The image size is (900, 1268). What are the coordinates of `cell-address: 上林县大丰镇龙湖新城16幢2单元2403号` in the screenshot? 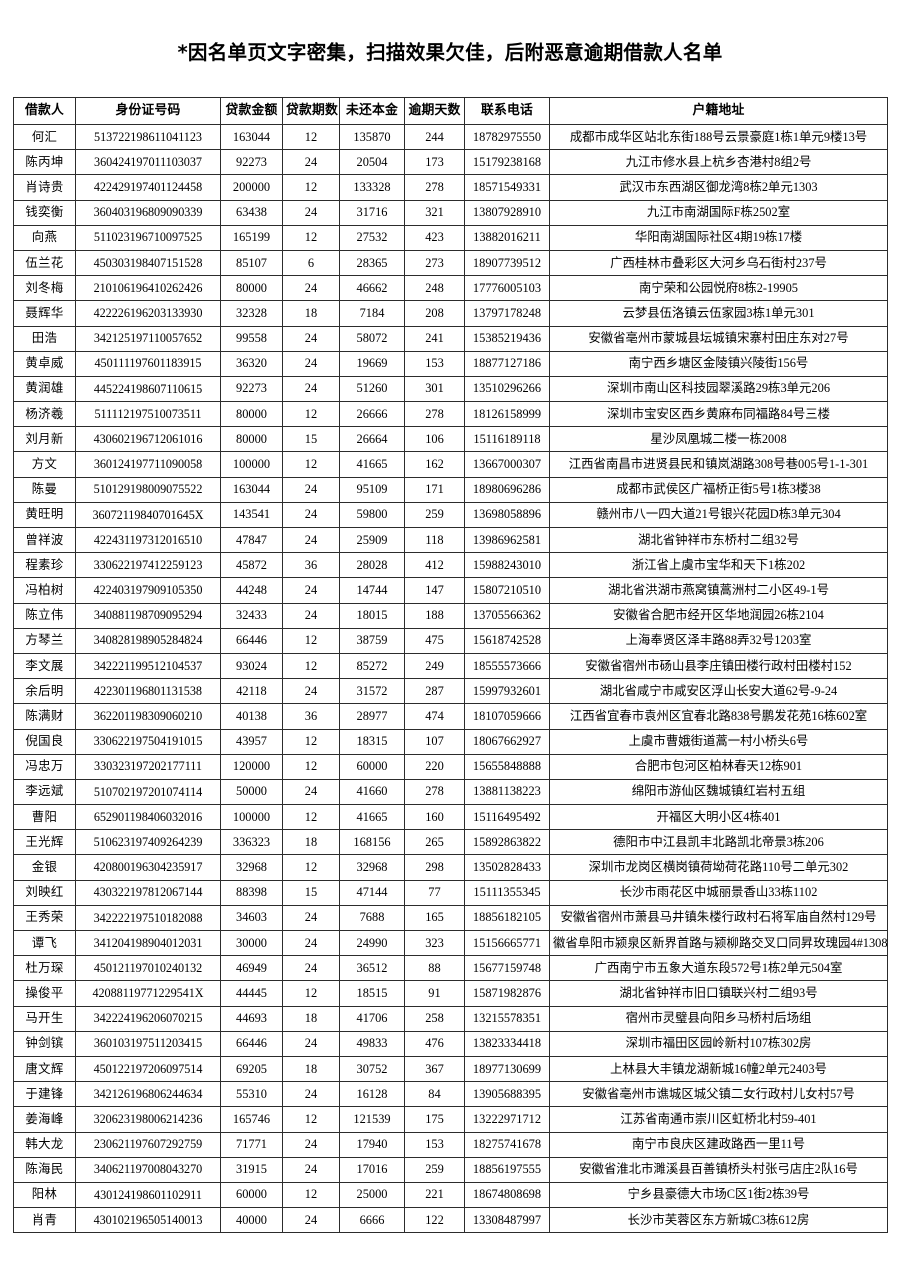 It's located at (718, 1069).